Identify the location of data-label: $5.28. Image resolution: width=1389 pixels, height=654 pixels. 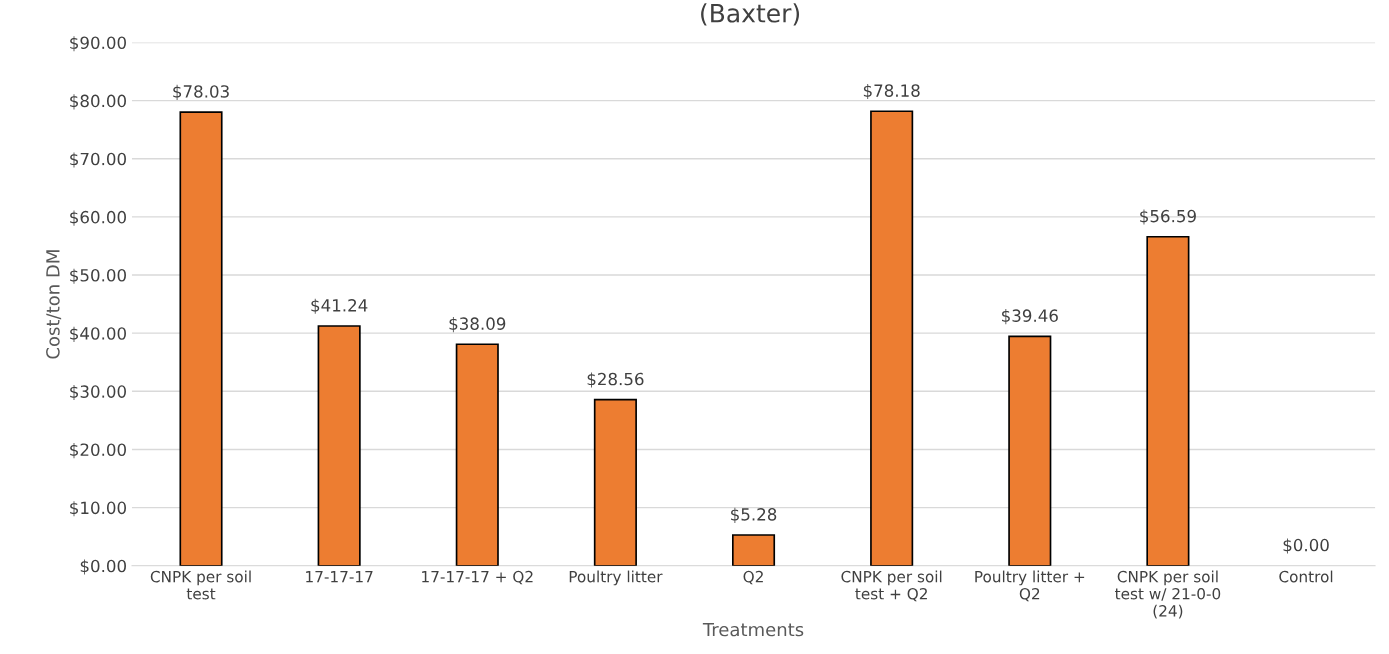
(754, 515).